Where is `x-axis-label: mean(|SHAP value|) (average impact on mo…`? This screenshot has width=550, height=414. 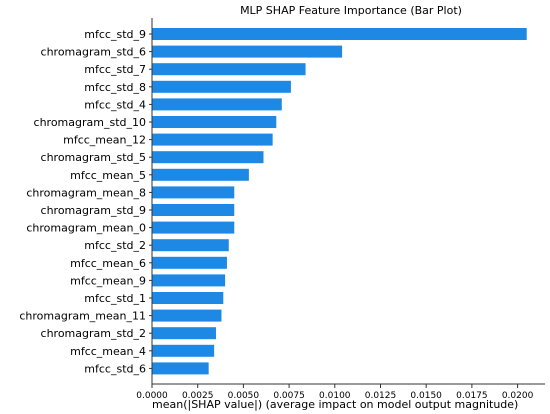 x-axis-label: mean(|SHAP value|) (average impact on mo… is located at coordinates (335, 404).